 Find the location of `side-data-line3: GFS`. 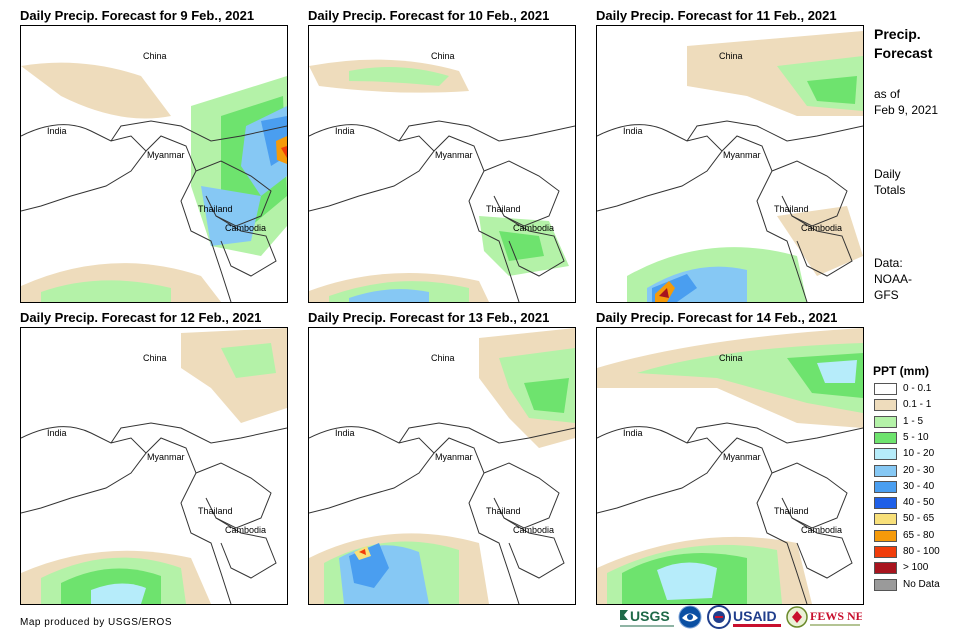

side-data-line3: GFS is located at coordinates (886, 295).